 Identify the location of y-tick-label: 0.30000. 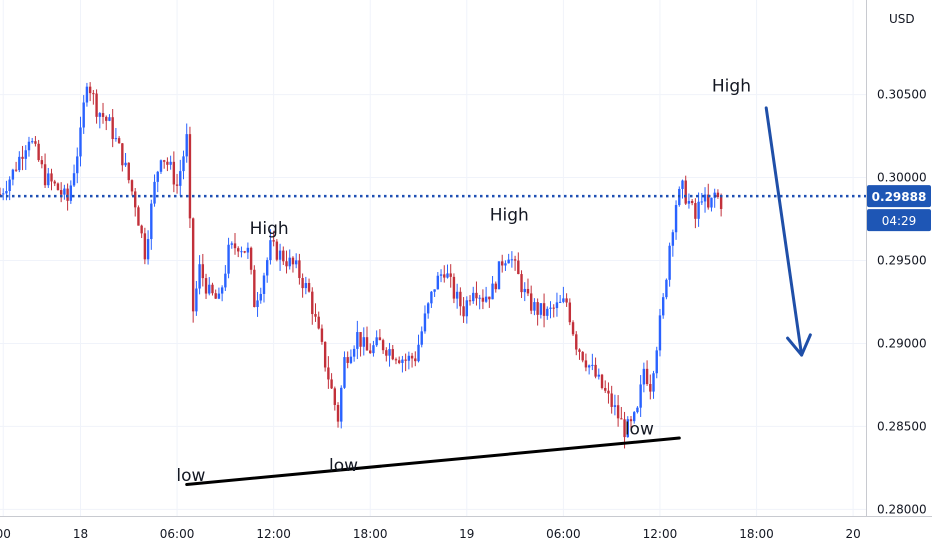
(902, 178).